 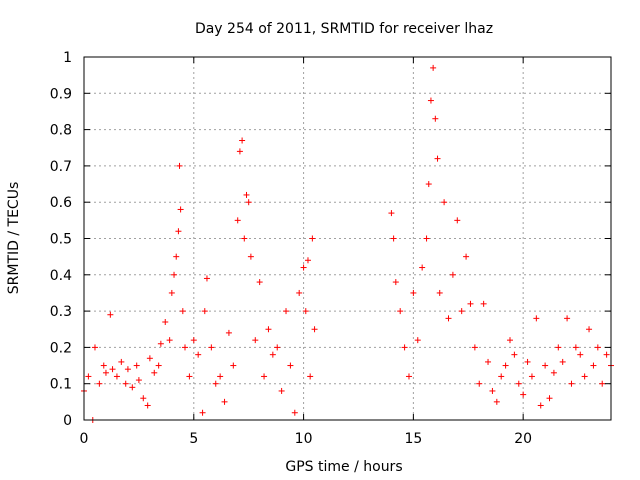 What do you see at coordinates (84, 439) in the screenshot?
I see `x-tick-label: 0` at bounding box center [84, 439].